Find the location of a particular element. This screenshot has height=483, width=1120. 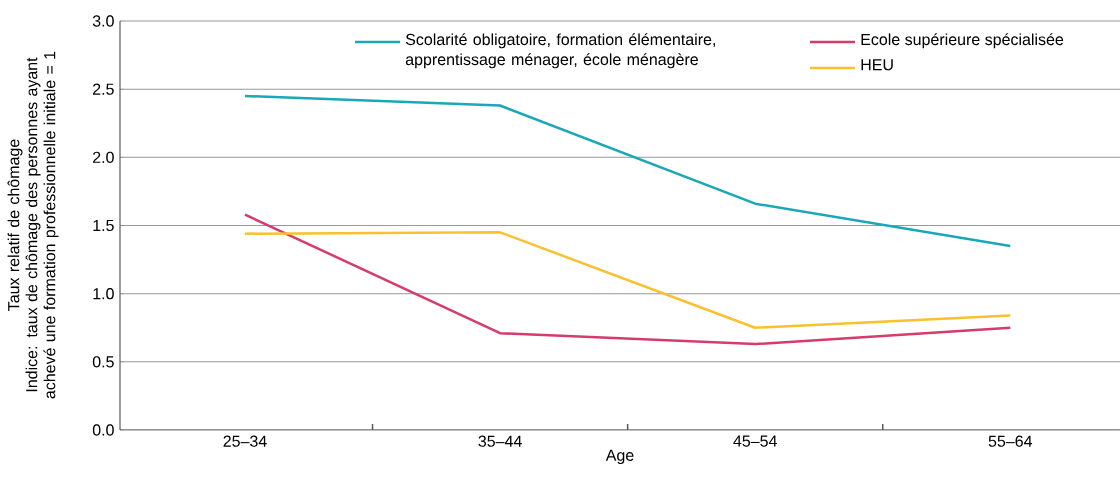

text: Indice: taux de chômage des personnes ayant achevé une formation professionnelle initiale = 1 is located at coordinates (42, 225).